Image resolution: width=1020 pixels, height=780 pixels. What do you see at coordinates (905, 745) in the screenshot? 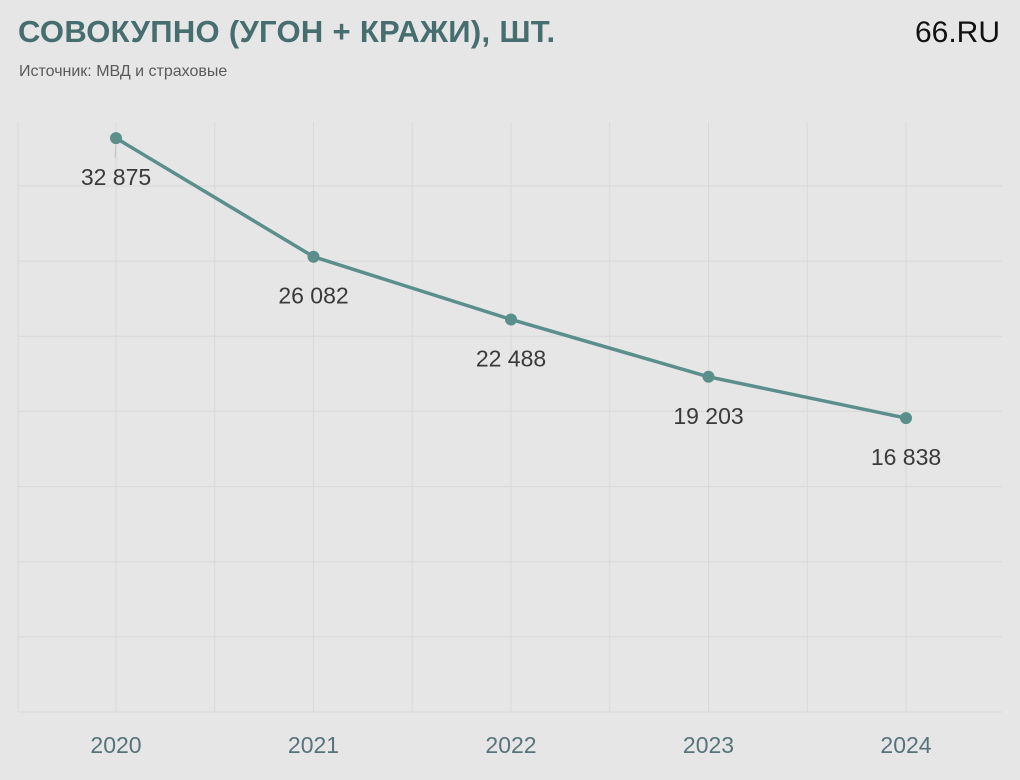
I see `x-tick-label: 2024` at bounding box center [905, 745].